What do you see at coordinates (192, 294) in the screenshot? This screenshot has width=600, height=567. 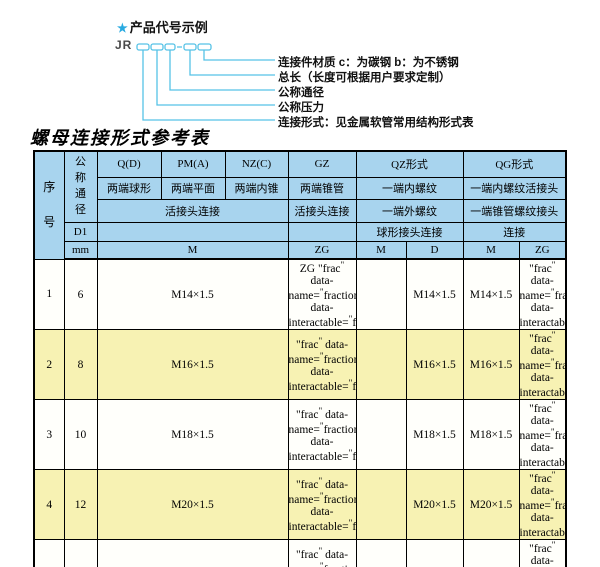 I see `cell-m: M14×1.5` at bounding box center [192, 294].